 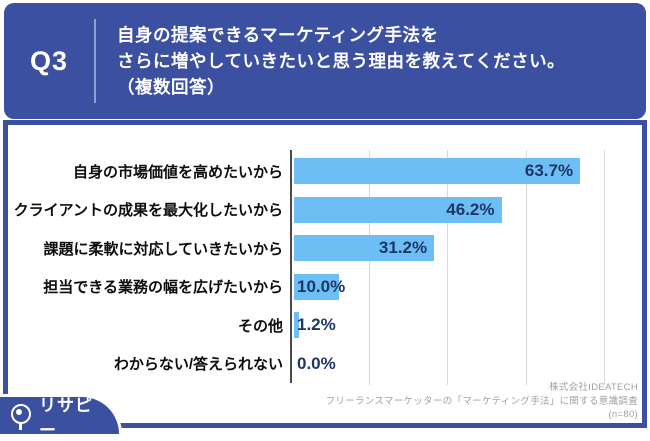 What do you see at coordinates (21, 416) in the screenshot?
I see `magnifier-icon` at bounding box center [21, 416].